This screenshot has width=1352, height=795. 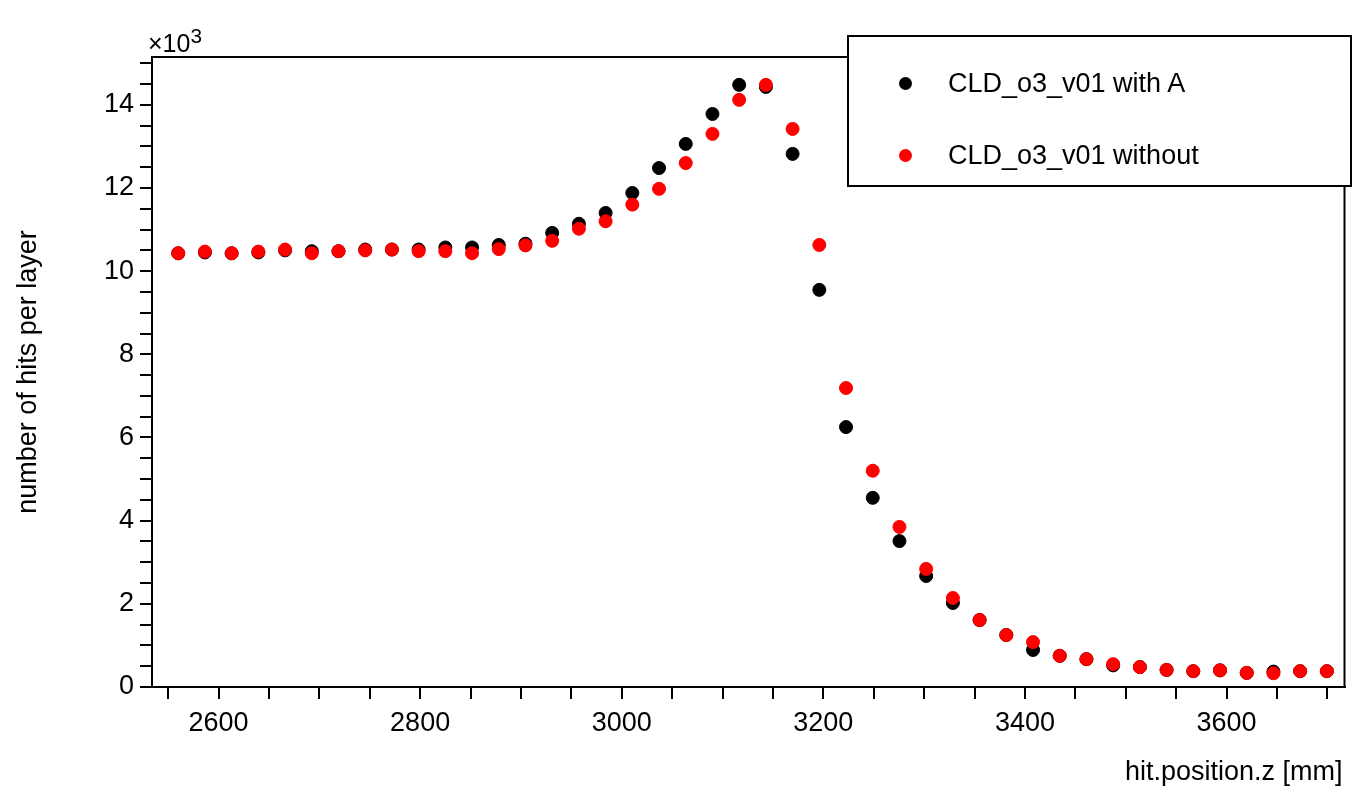 I want to click on y-tick-label: 8, so click(x=126, y=352).